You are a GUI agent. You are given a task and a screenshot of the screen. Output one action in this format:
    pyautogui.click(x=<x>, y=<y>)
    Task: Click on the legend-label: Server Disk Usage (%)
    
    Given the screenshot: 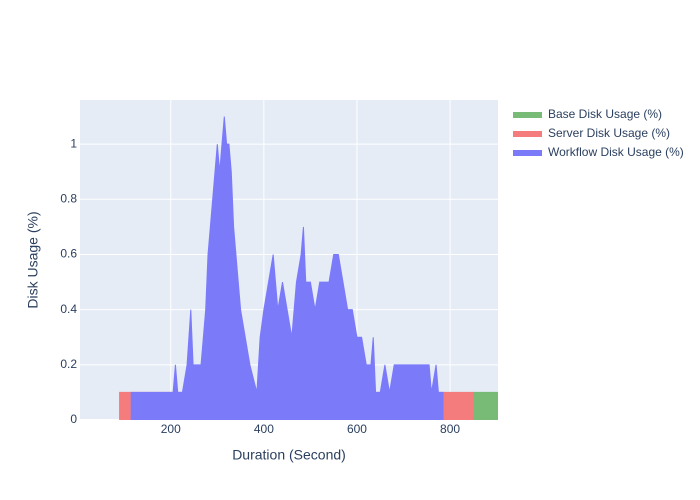 What is the action you would take?
    pyautogui.click(x=609, y=133)
    